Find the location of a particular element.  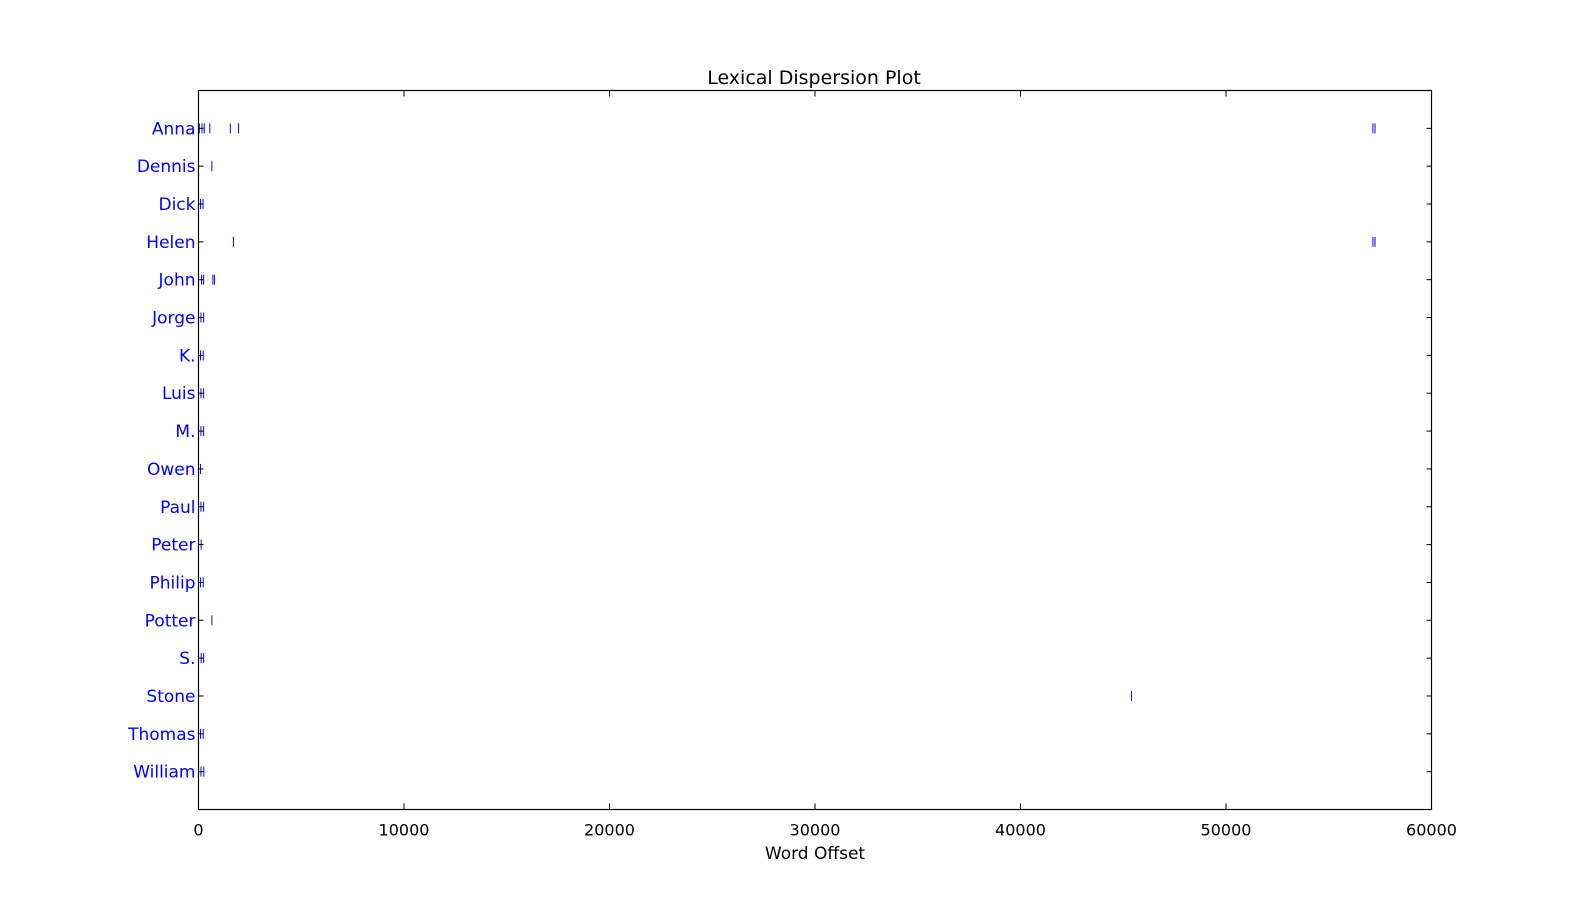

x-tick-label: 60000 is located at coordinates (1431, 830).